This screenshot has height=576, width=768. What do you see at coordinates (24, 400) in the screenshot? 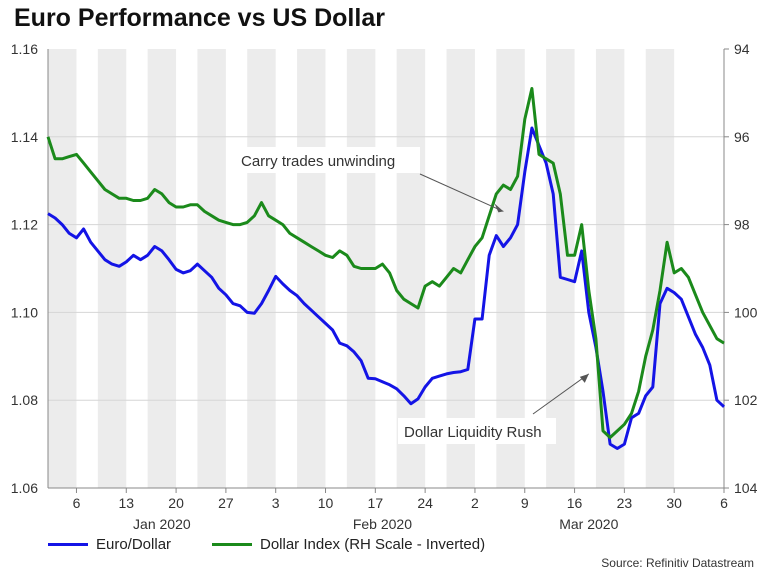
I see `left-tick-label: 1.08` at bounding box center [24, 400].